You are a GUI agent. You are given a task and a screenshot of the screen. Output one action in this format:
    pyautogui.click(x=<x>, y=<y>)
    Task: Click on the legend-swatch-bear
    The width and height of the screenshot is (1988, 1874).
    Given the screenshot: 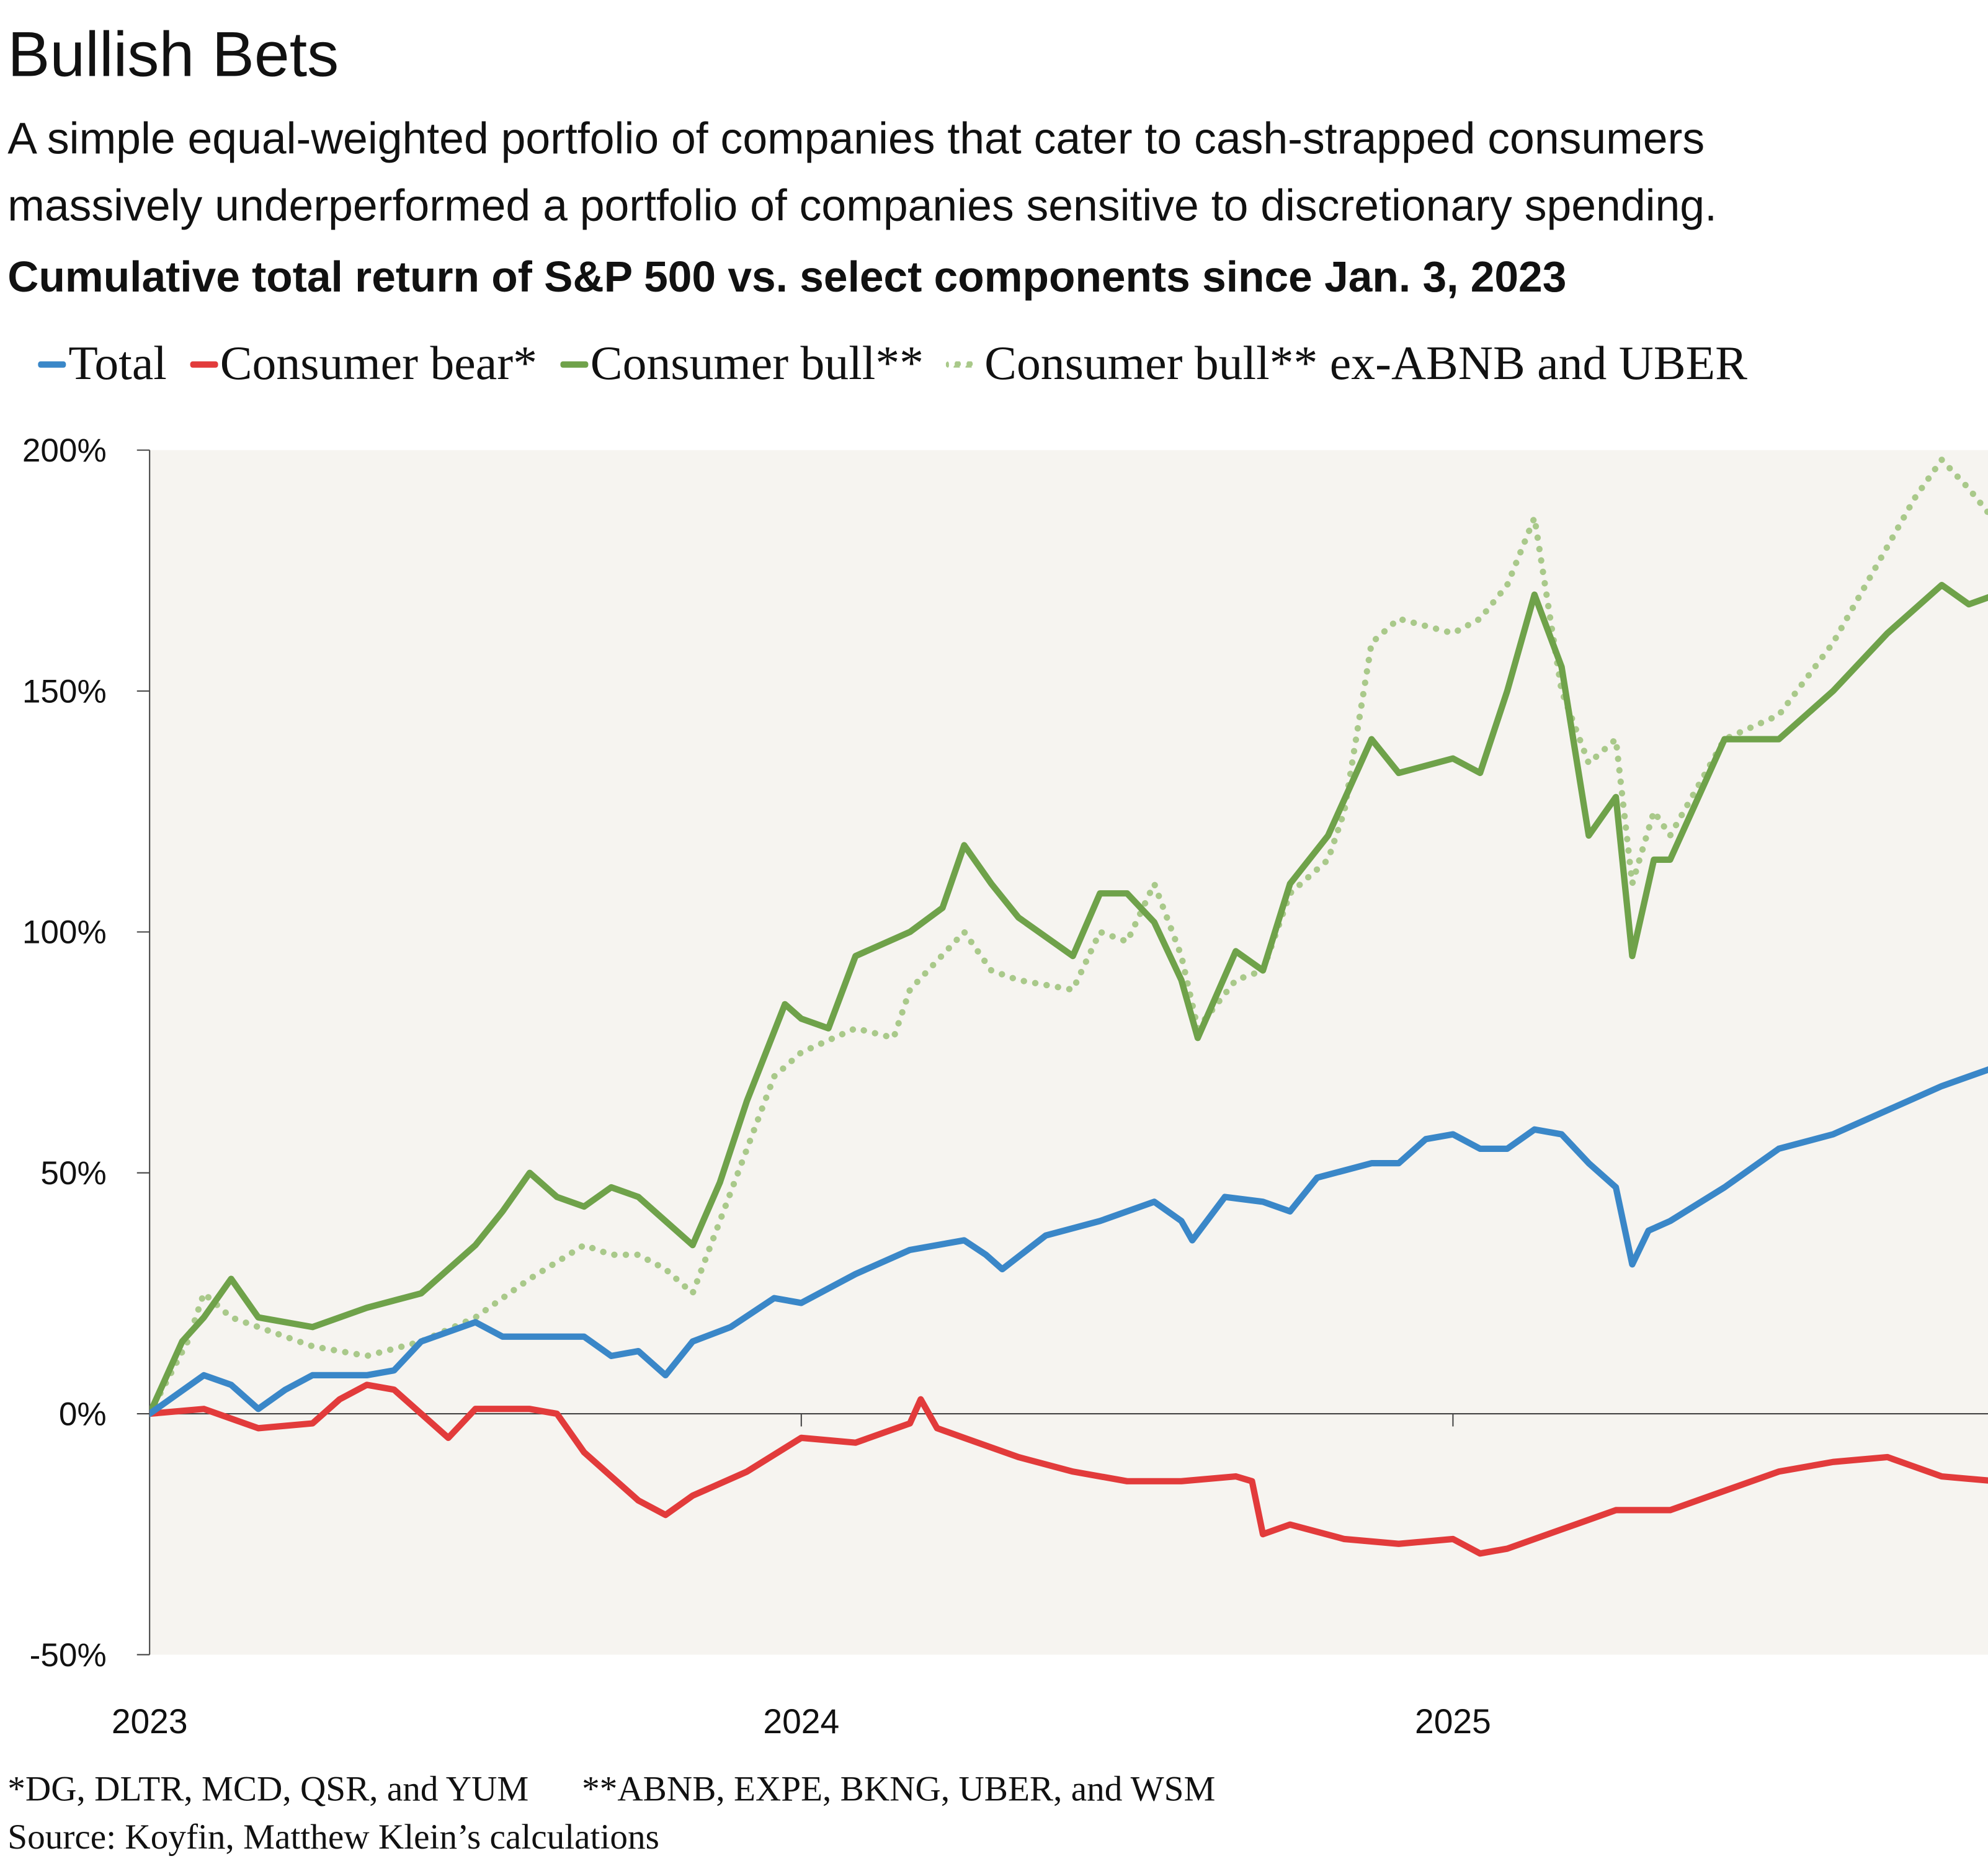 What is the action you would take?
    pyautogui.click(x=203, y=363)
    